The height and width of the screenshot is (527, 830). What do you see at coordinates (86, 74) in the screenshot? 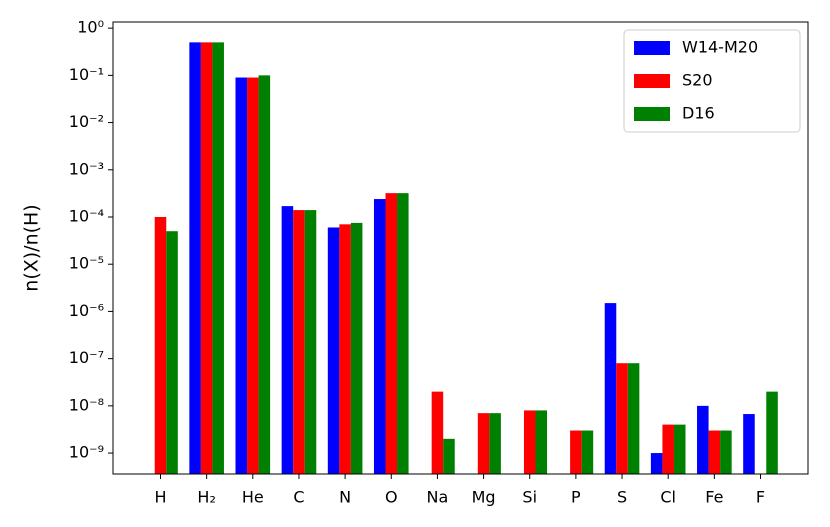
I see `y-tick-label: 10⁻¹` at bounding box center [86, 74].